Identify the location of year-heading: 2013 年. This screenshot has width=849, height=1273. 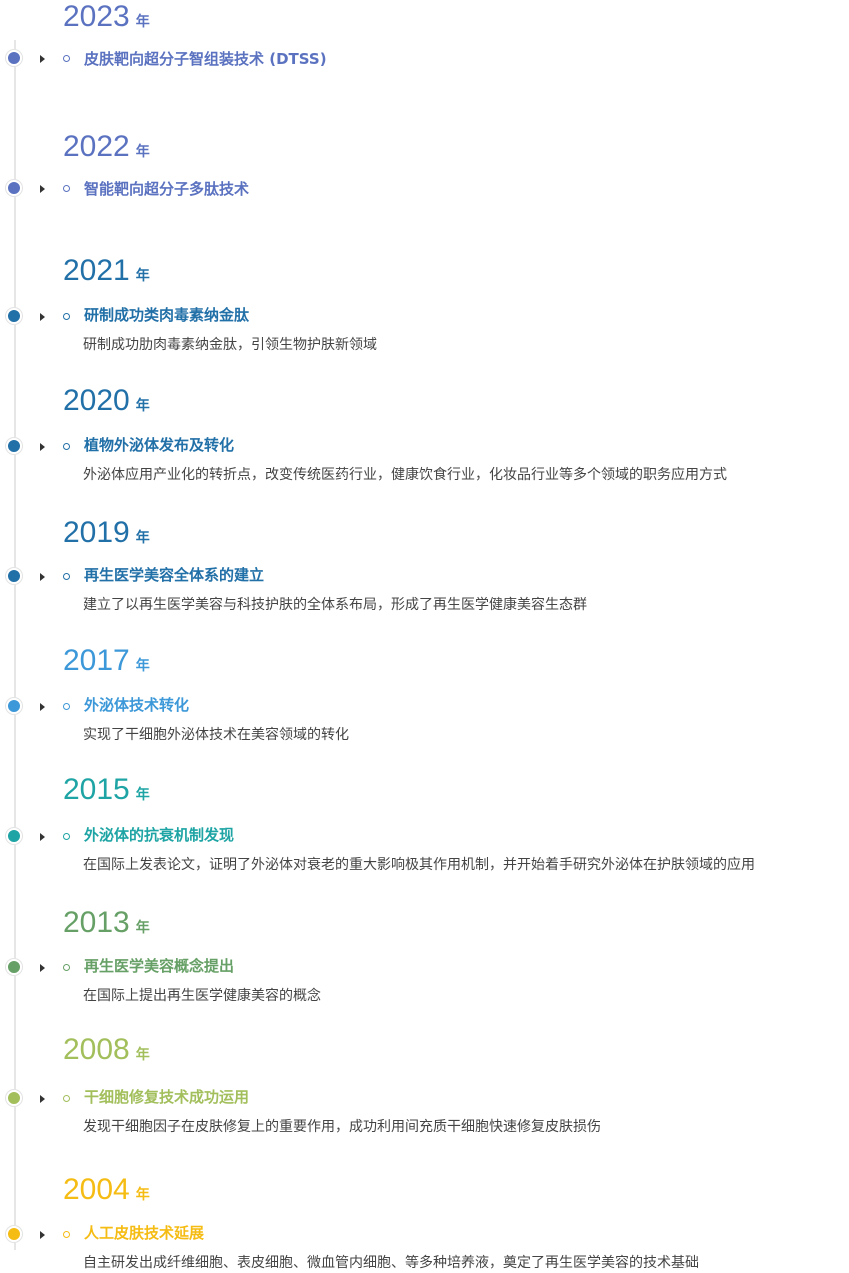
(106, 923).